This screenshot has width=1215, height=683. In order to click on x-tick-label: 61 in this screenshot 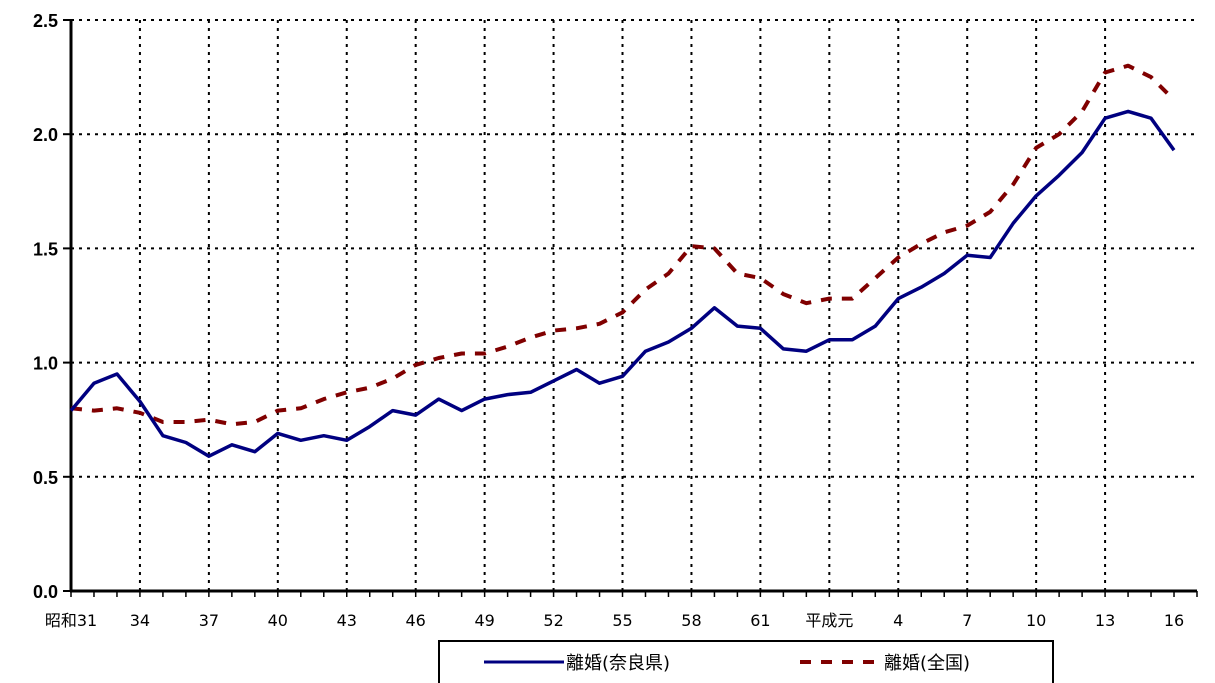, I will do `click(760, 620)`.